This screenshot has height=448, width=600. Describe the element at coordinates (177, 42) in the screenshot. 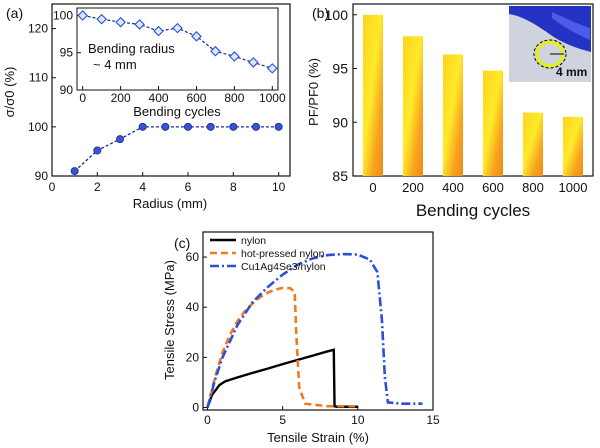

I see `inset-series` at that location.